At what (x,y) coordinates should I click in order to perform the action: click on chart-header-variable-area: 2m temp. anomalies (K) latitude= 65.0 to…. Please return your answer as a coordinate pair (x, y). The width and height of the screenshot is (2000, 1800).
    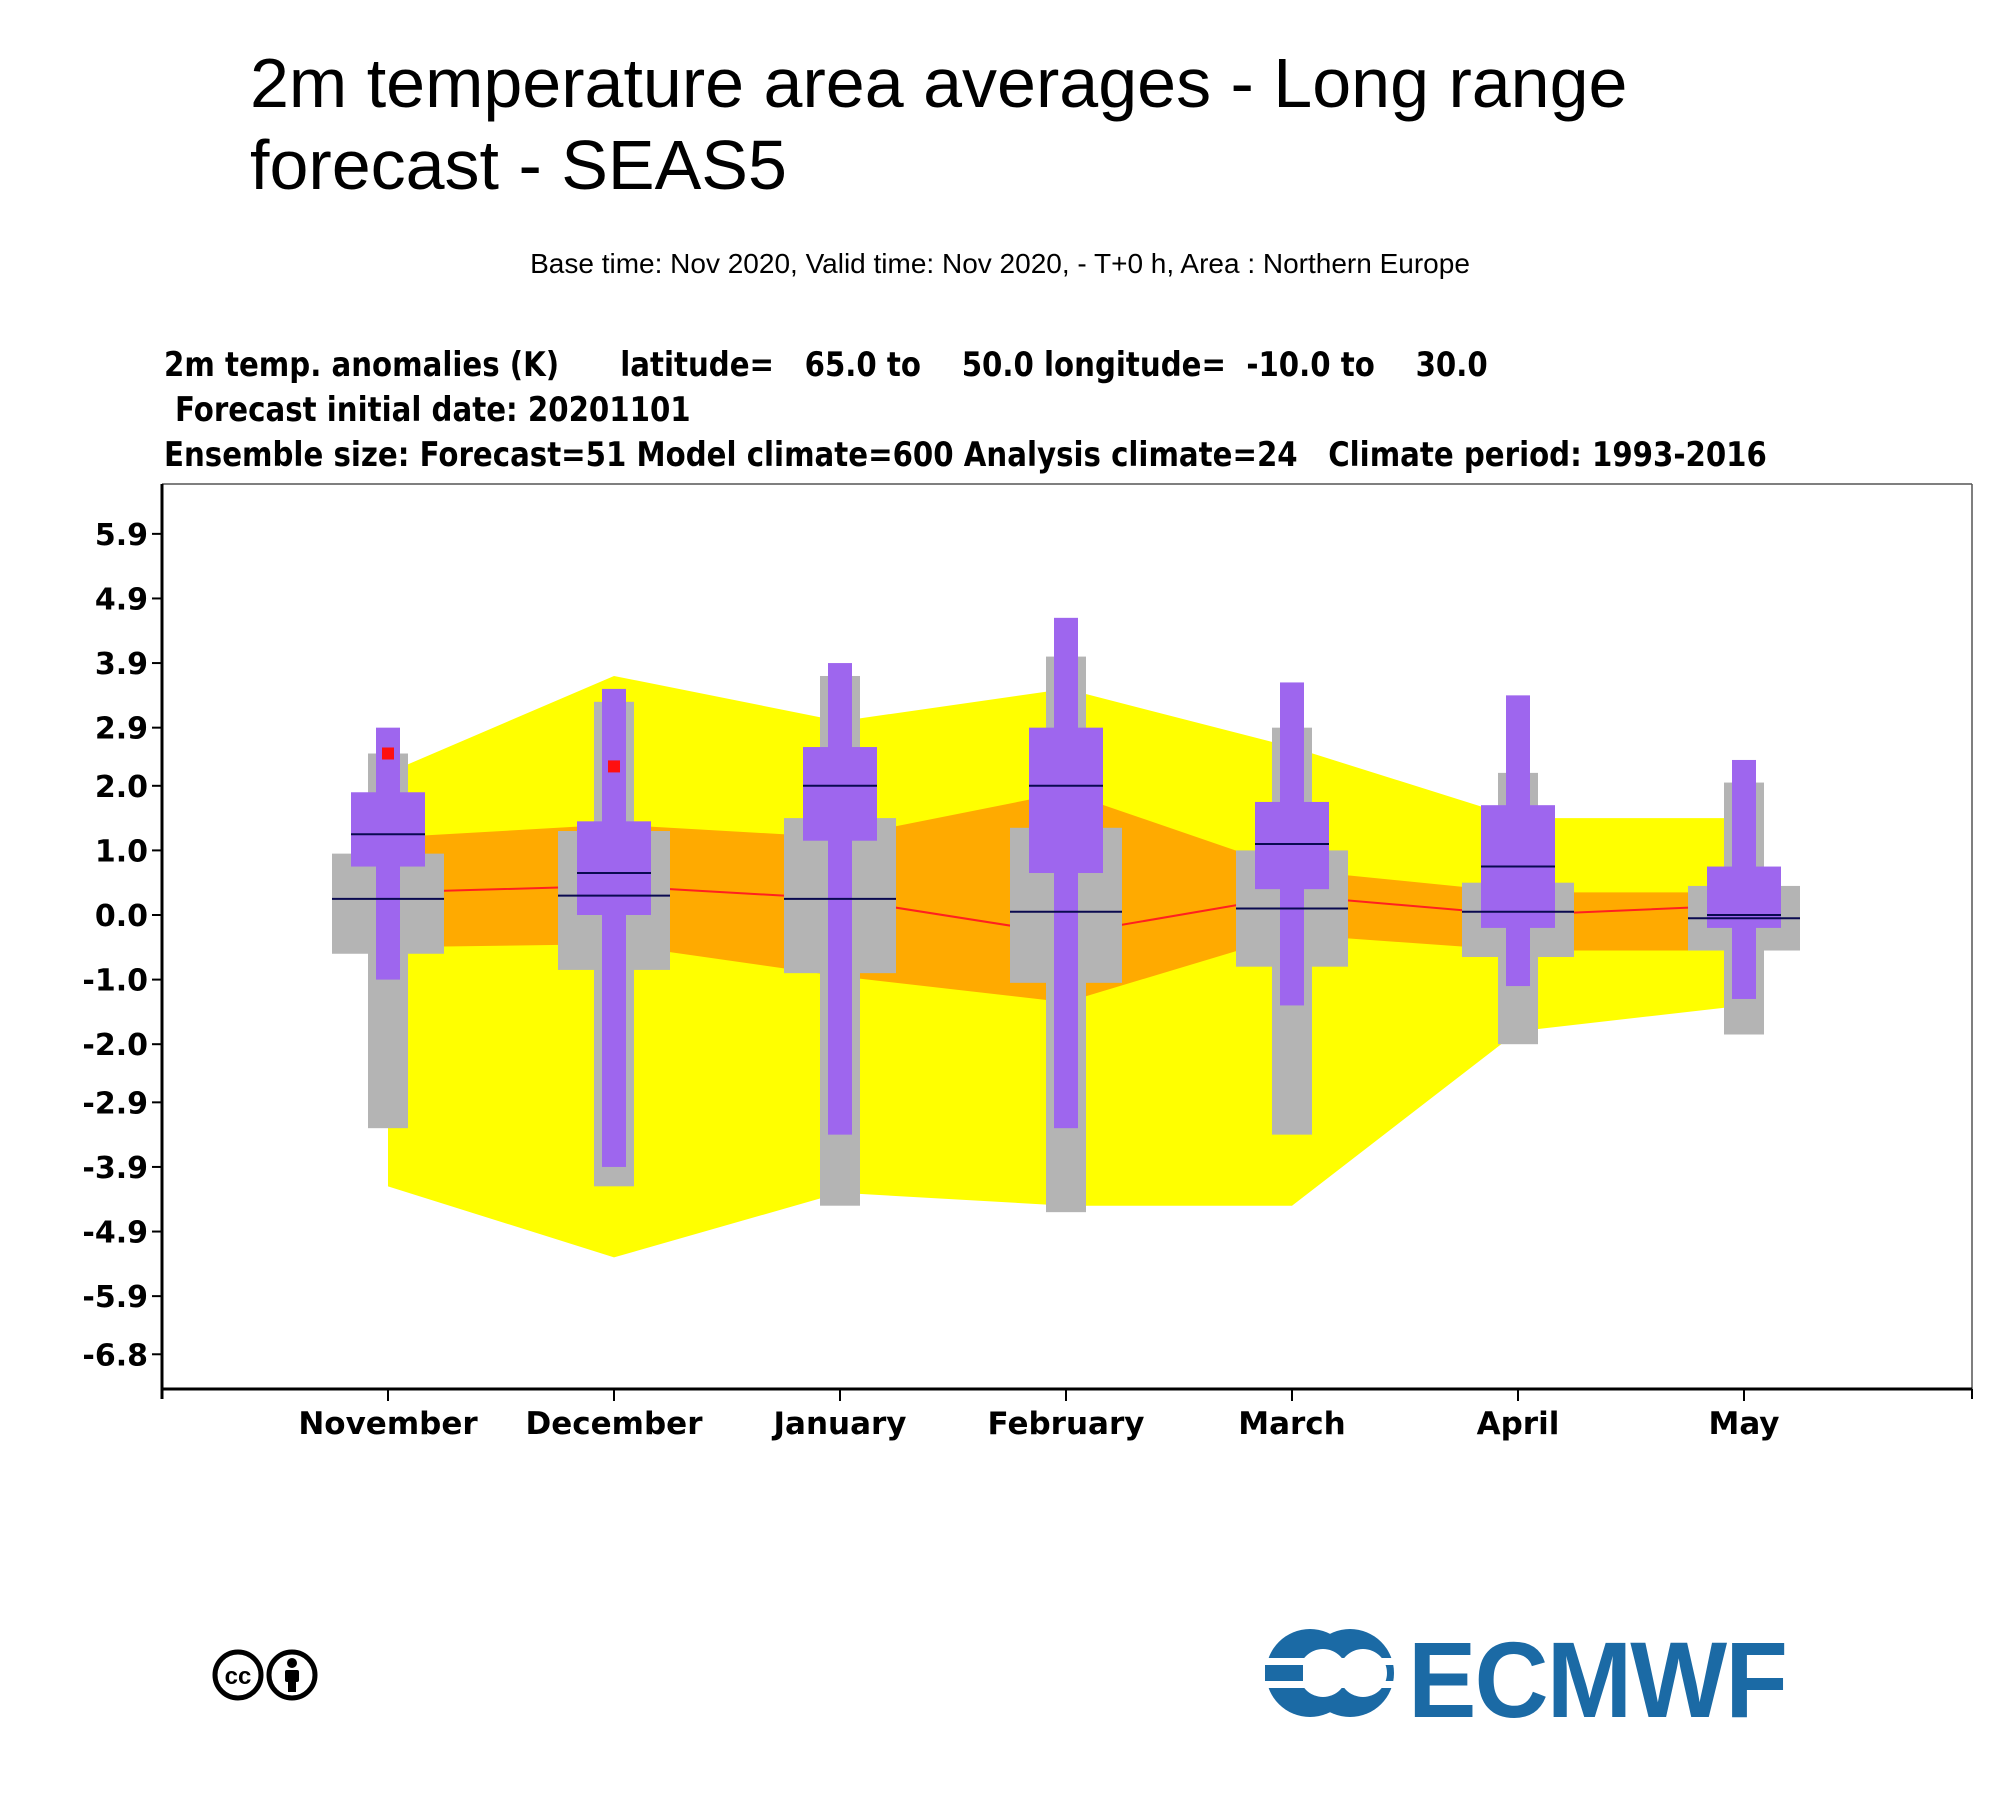
    Looking at the image, I should click on (826, 365).